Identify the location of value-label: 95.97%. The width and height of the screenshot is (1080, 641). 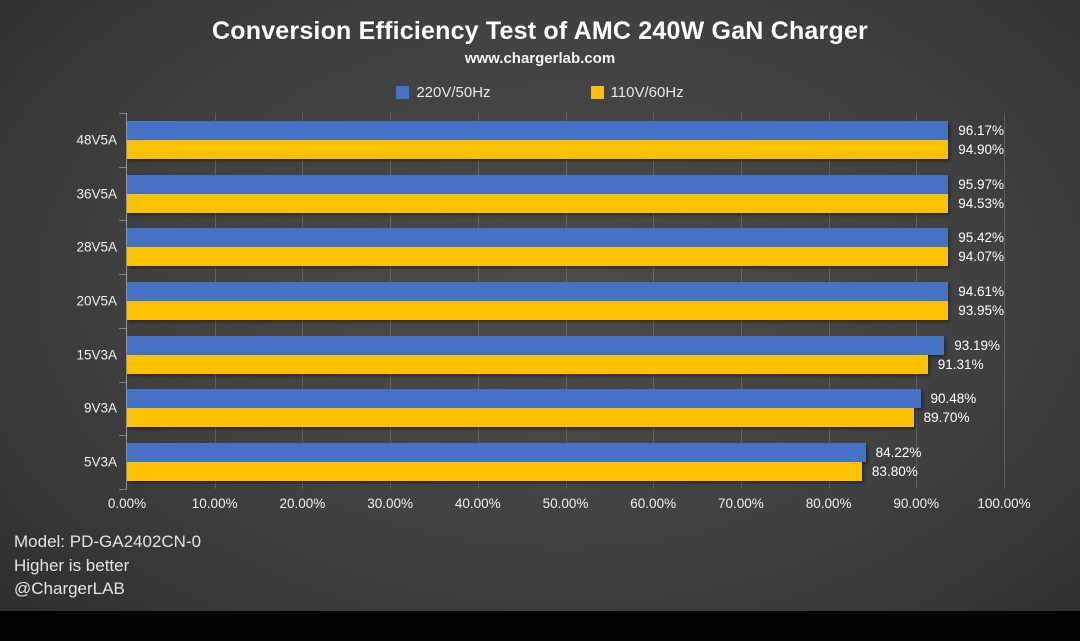
(981, 184).